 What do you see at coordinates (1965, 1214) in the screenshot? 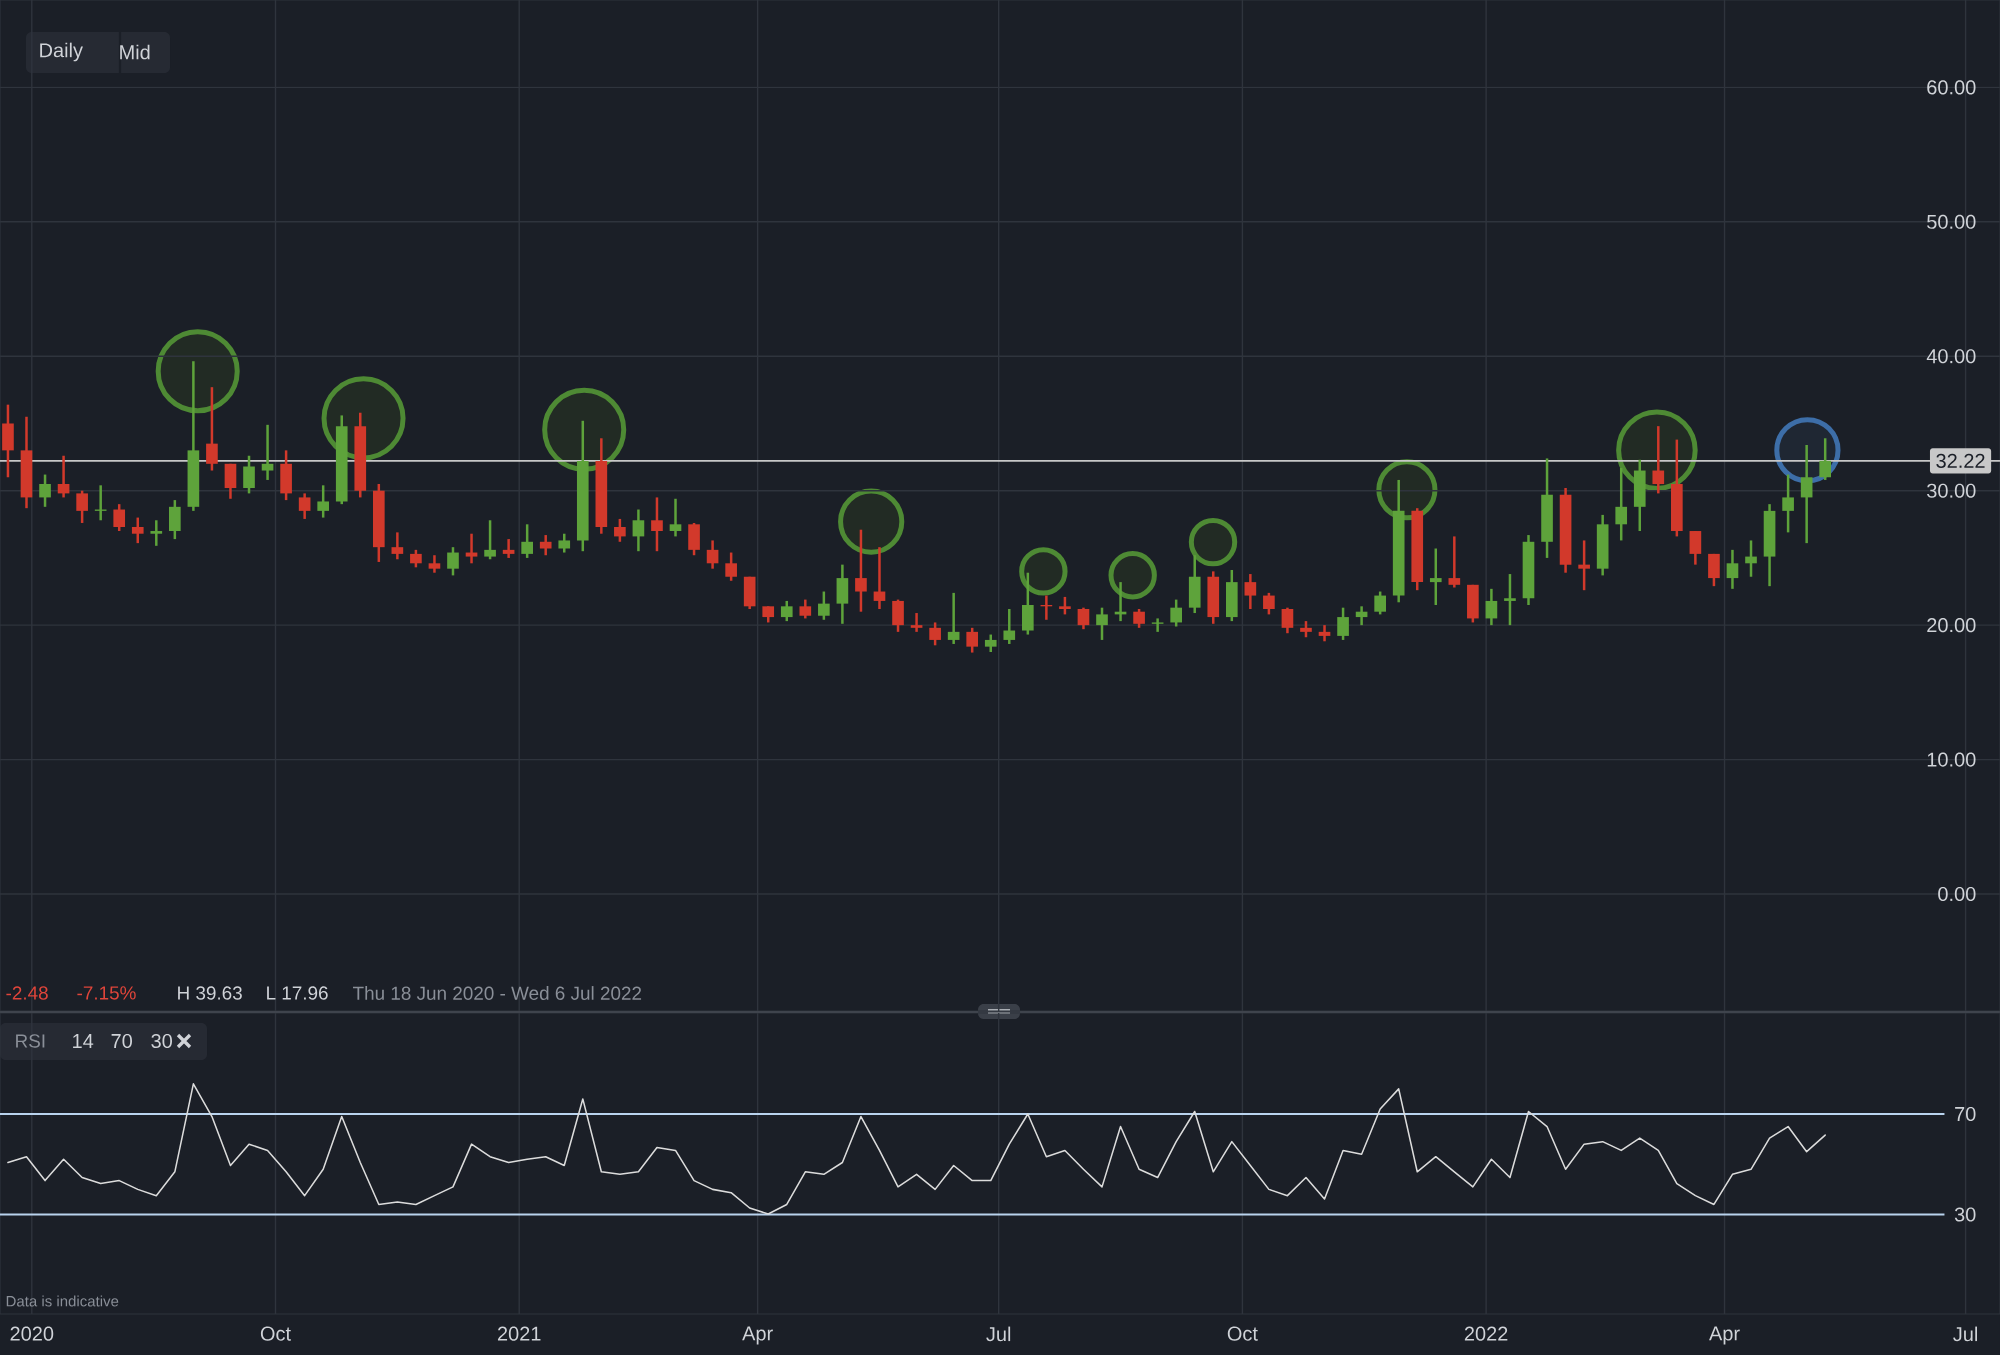
I see `y-tick-label: 30` at bounding box center [1965, 1214].